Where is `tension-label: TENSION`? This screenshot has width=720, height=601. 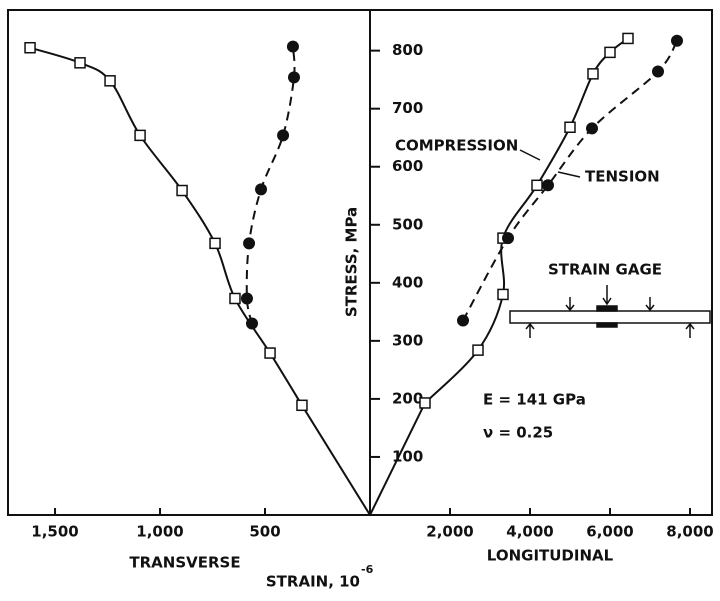
tension-label: TENSION is located at coordinates (622, 177).